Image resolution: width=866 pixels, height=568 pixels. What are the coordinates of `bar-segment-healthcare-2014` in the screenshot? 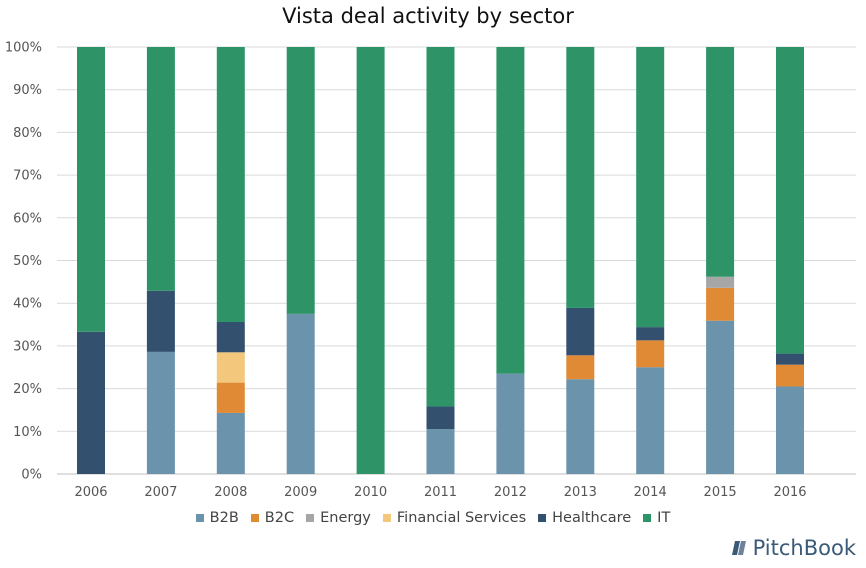 It's located at (650, 334).